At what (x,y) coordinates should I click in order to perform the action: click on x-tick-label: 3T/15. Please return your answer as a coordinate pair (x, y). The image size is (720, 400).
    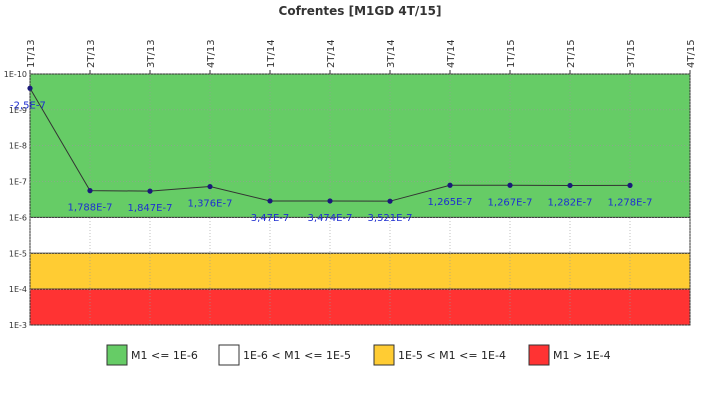
    Looking at the image, I should click on (631, 53).